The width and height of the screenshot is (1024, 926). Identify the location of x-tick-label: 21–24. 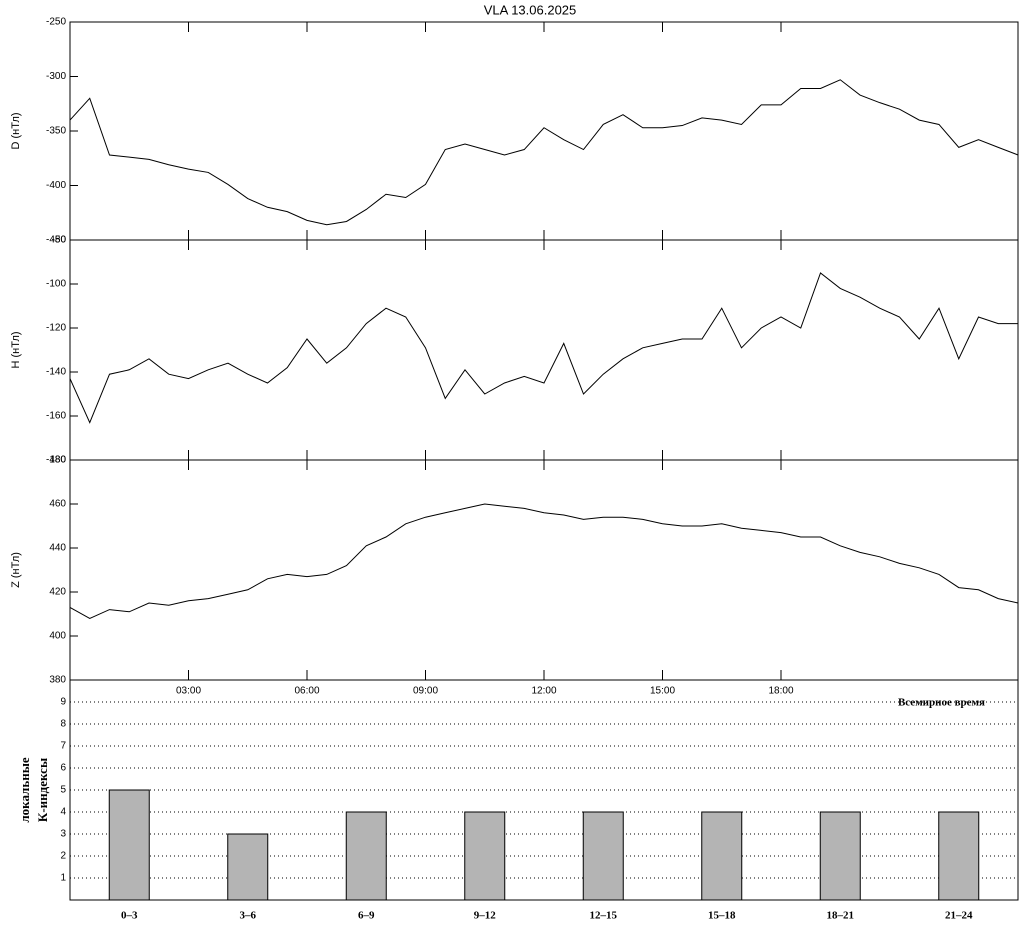
(959, 915).